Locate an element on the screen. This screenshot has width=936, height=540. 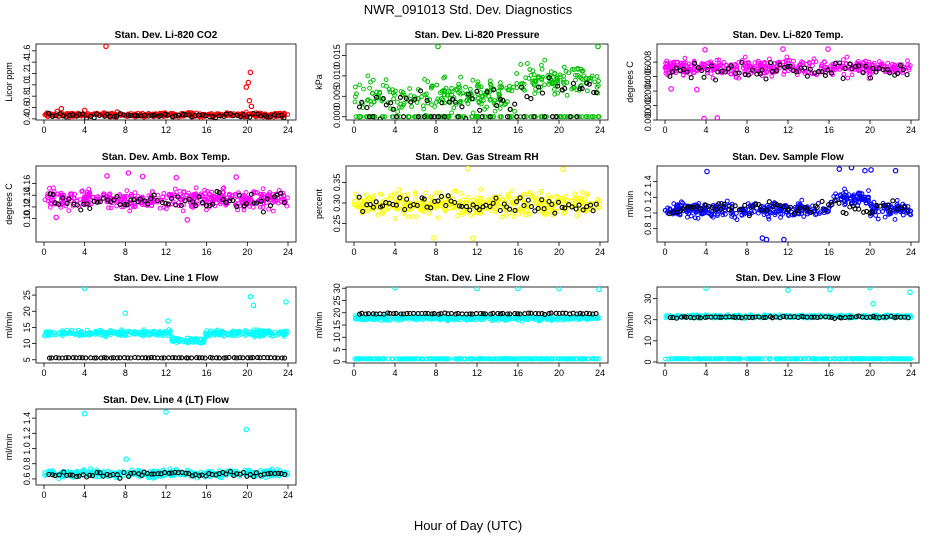
x-tick-label: 24 is located at coordinates (288, 252).